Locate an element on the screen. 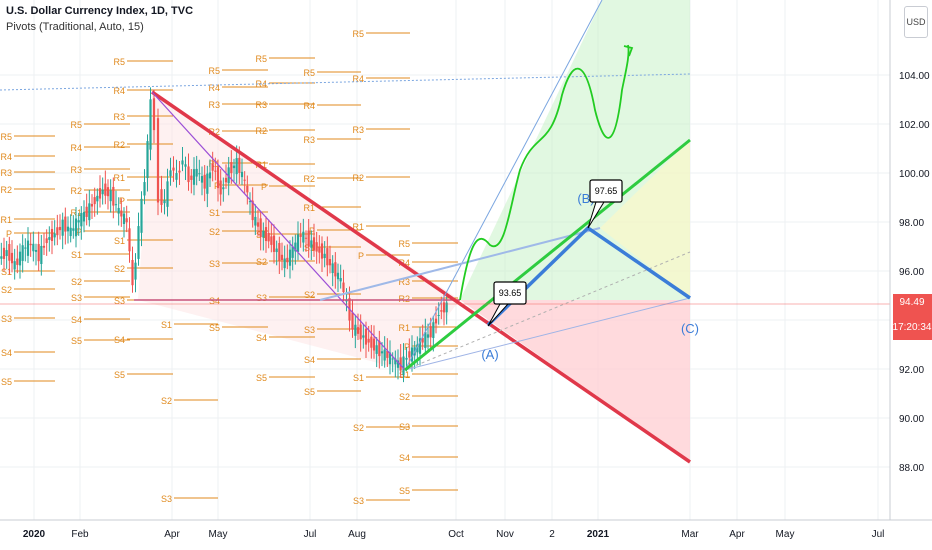  callout-a-box is located at coordinates (510, 293).